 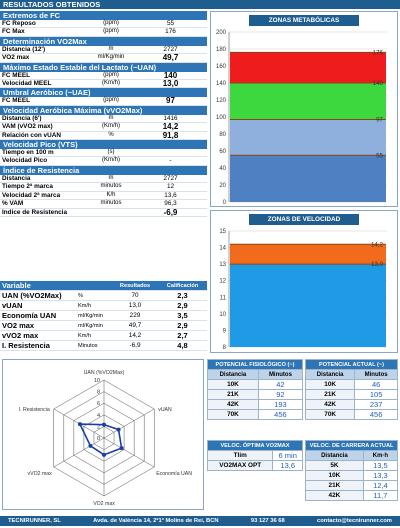 What do you see at coordinates (44, 161) in the screenshot?
I see `vts-row-label: Velocidad Pico` at bounding box center [44, 161].